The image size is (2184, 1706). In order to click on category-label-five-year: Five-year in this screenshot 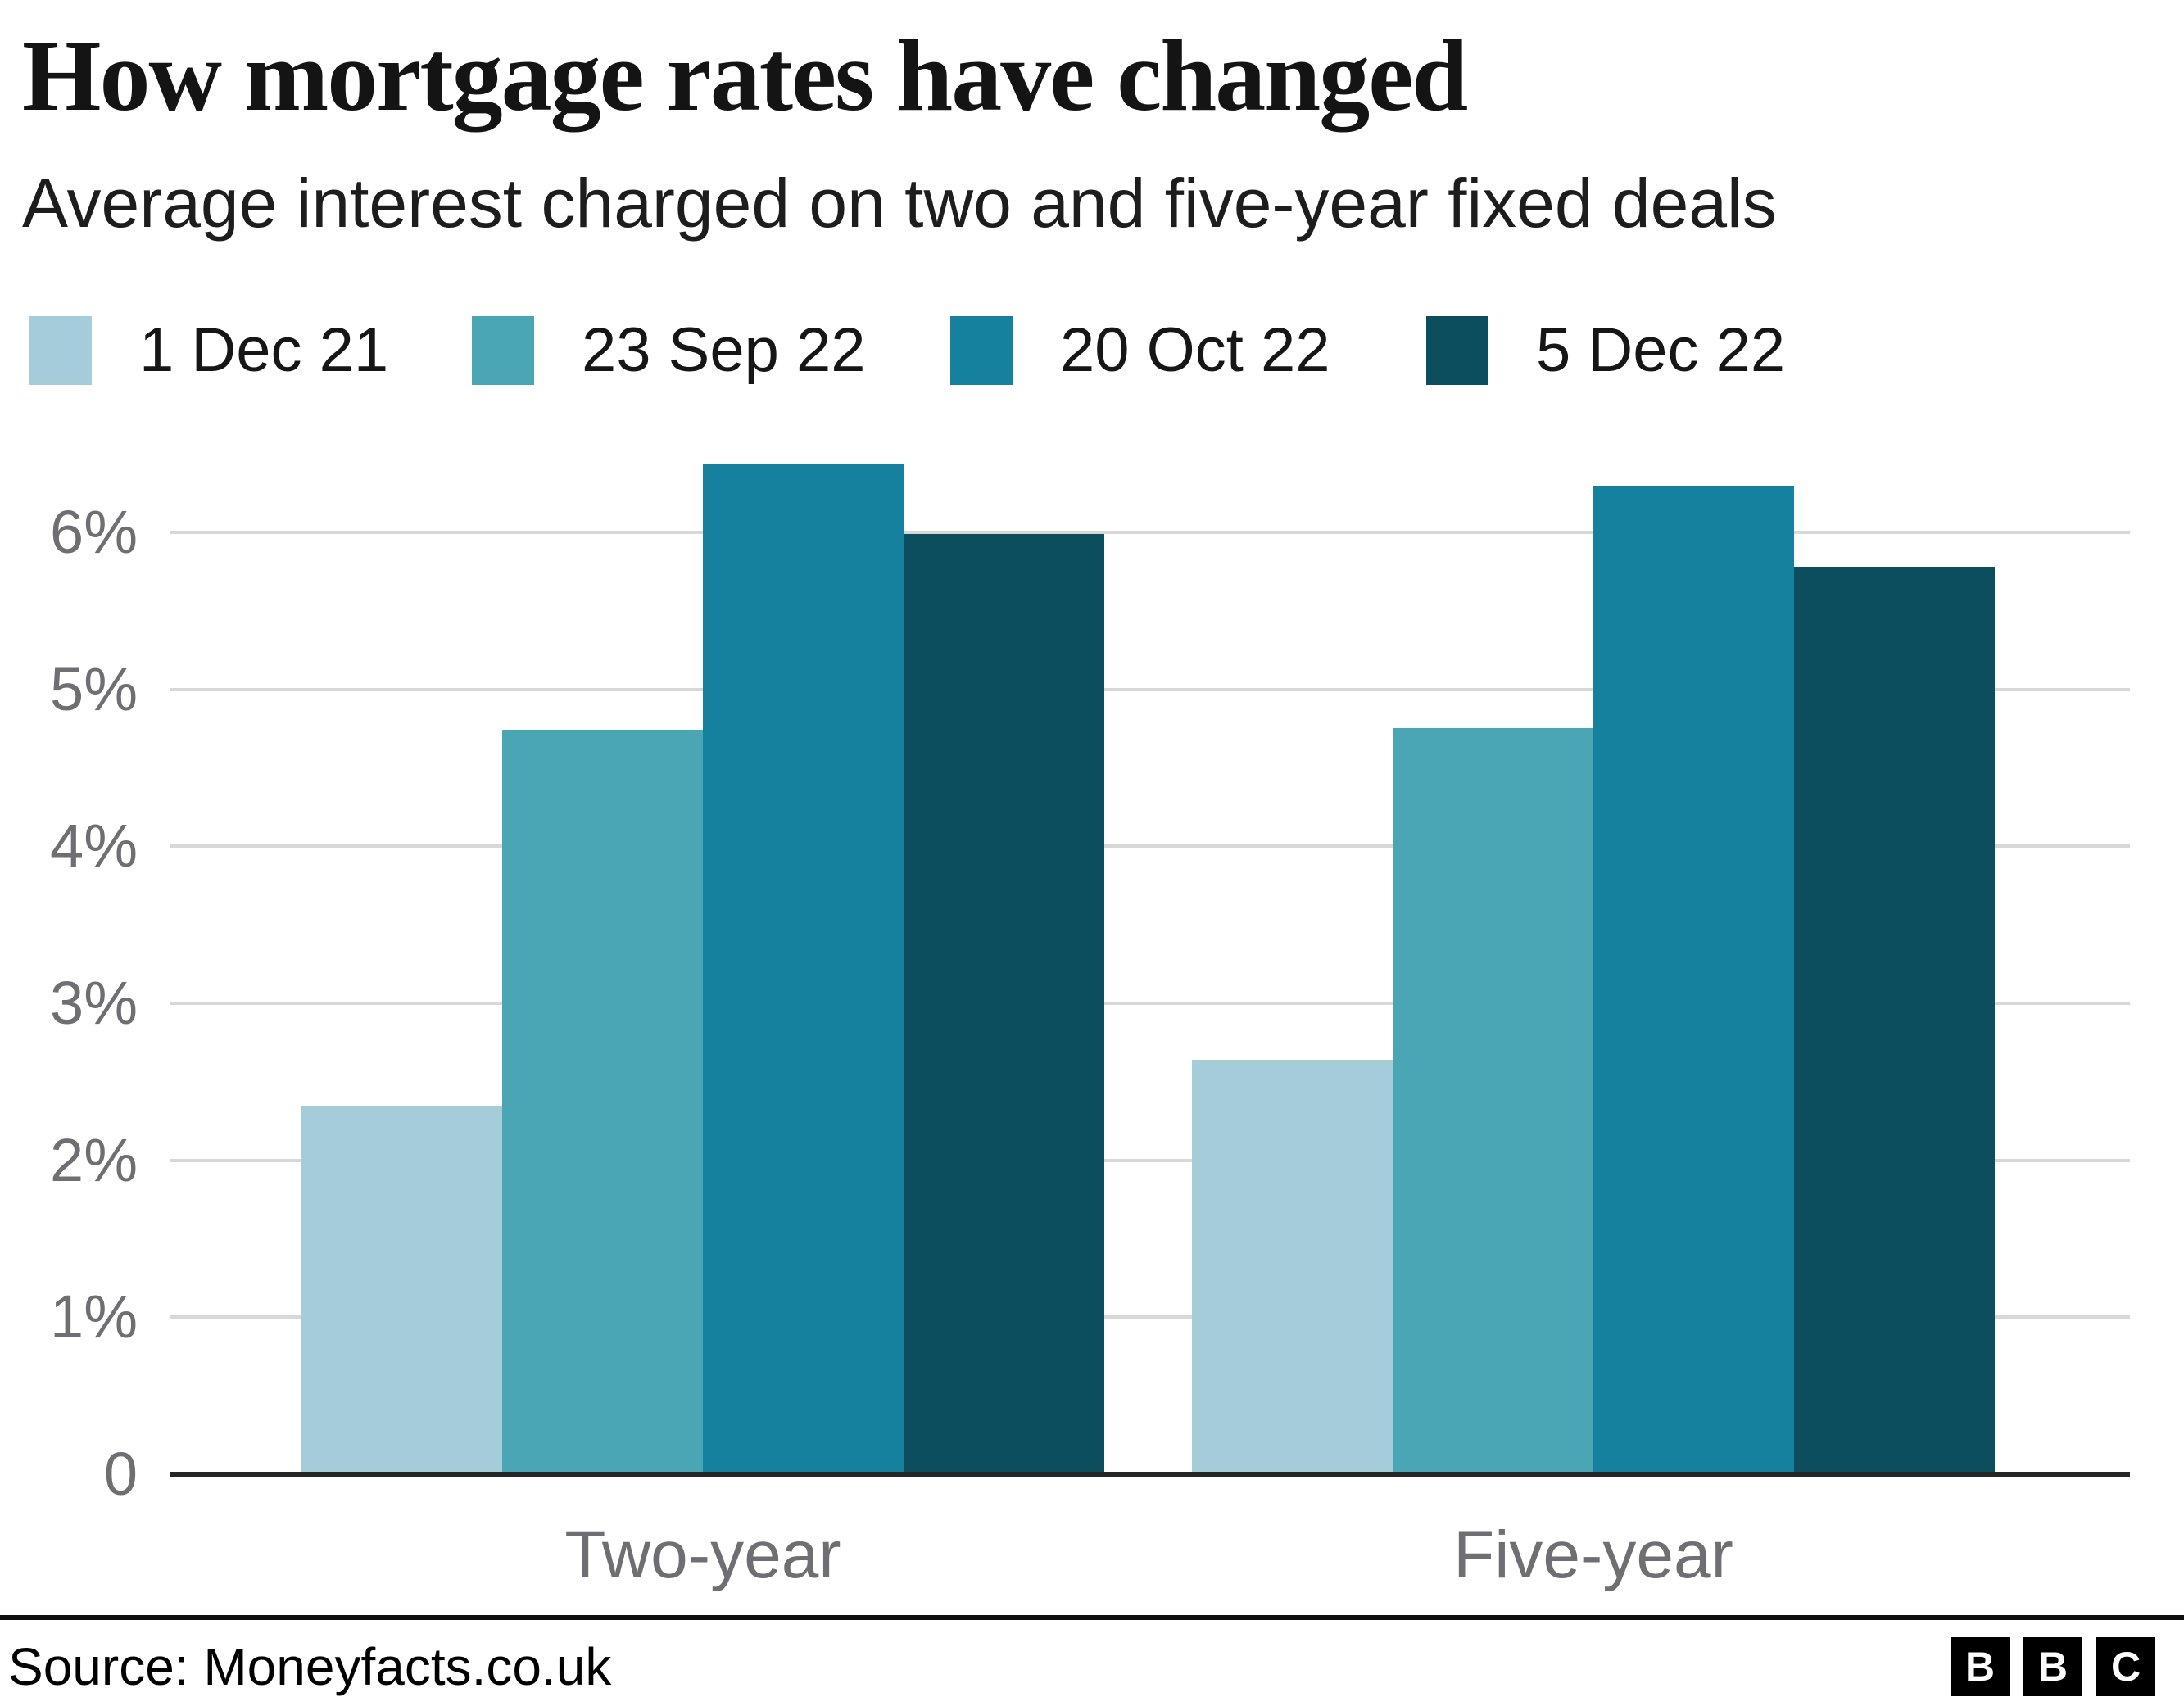, I will do `click(1593, 1555)`.